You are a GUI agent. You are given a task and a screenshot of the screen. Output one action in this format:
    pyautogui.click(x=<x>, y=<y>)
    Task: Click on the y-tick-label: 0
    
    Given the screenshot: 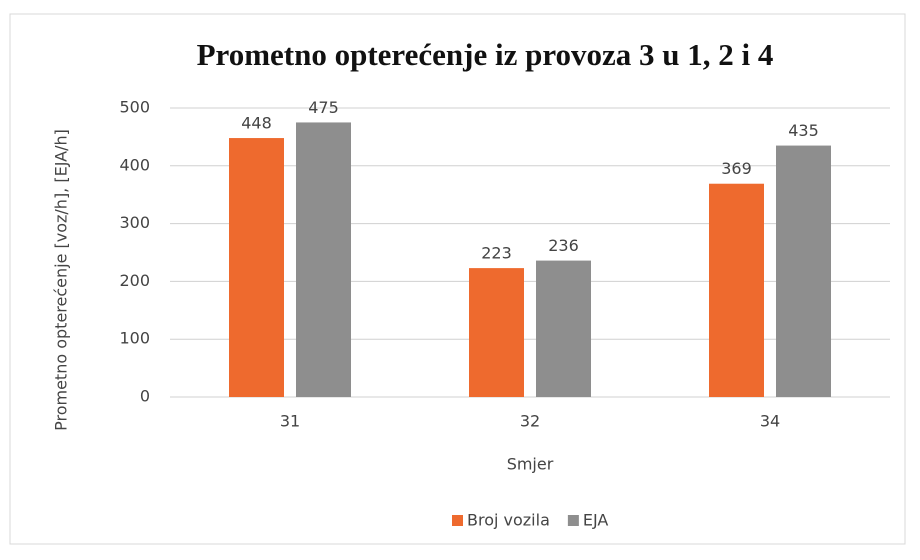 What is the action you would take?
    pyautogui.click(x=145, y=396)
    